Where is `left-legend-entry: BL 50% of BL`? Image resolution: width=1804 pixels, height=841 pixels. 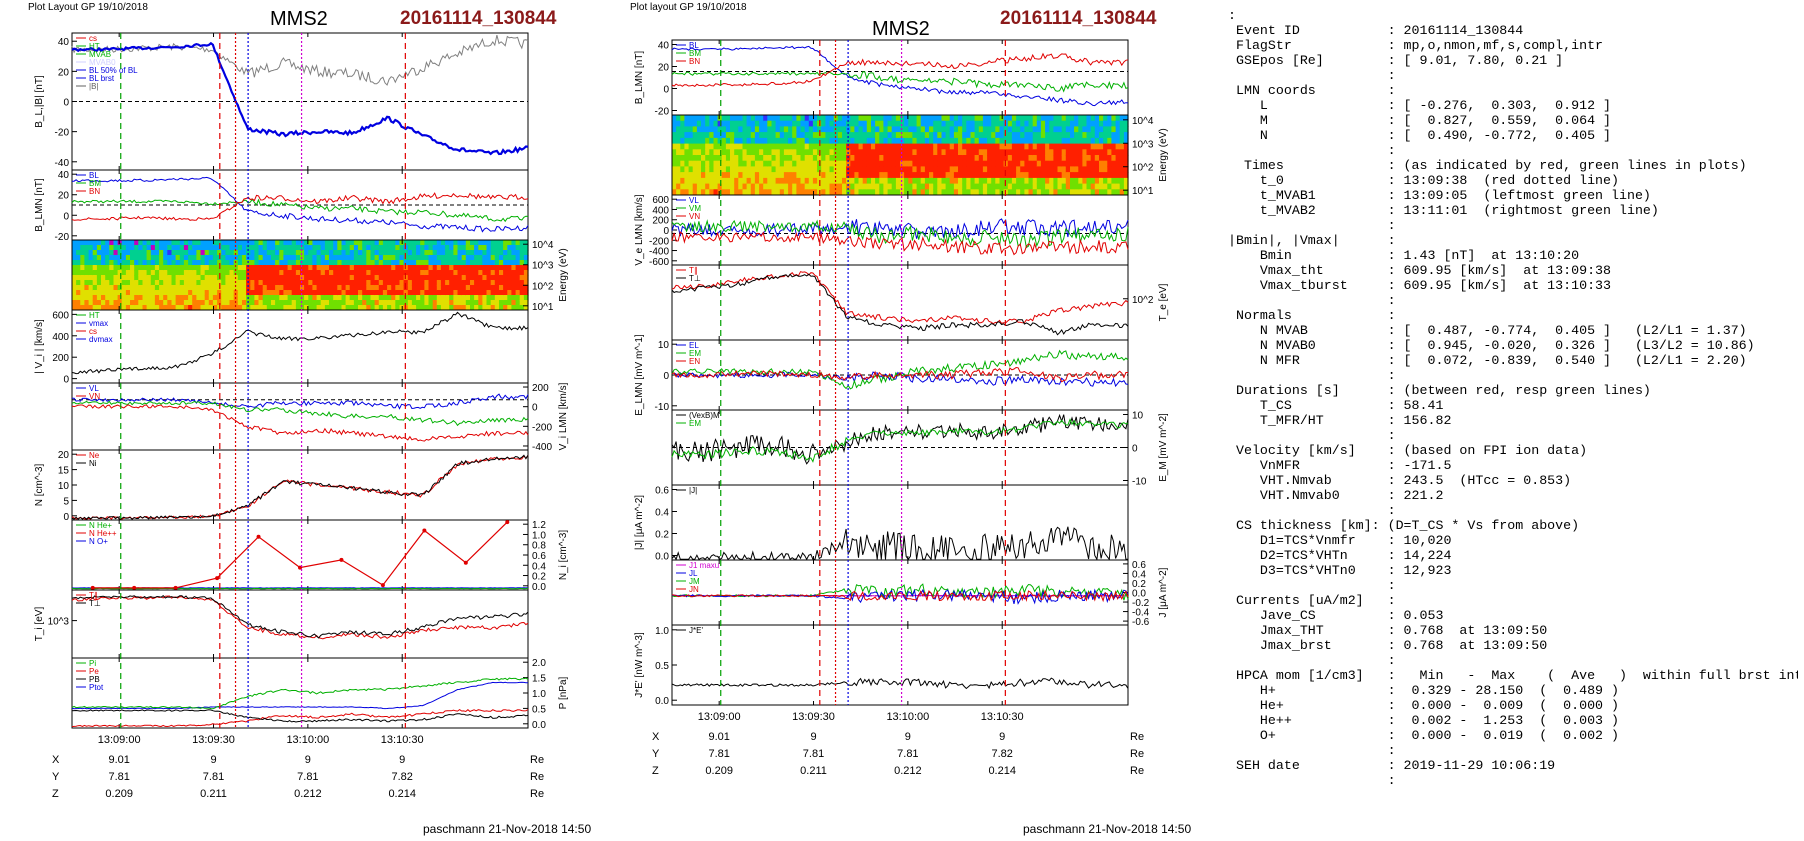 left-legend-entry: BL 50% of BL is located at coordinates (113, 70).